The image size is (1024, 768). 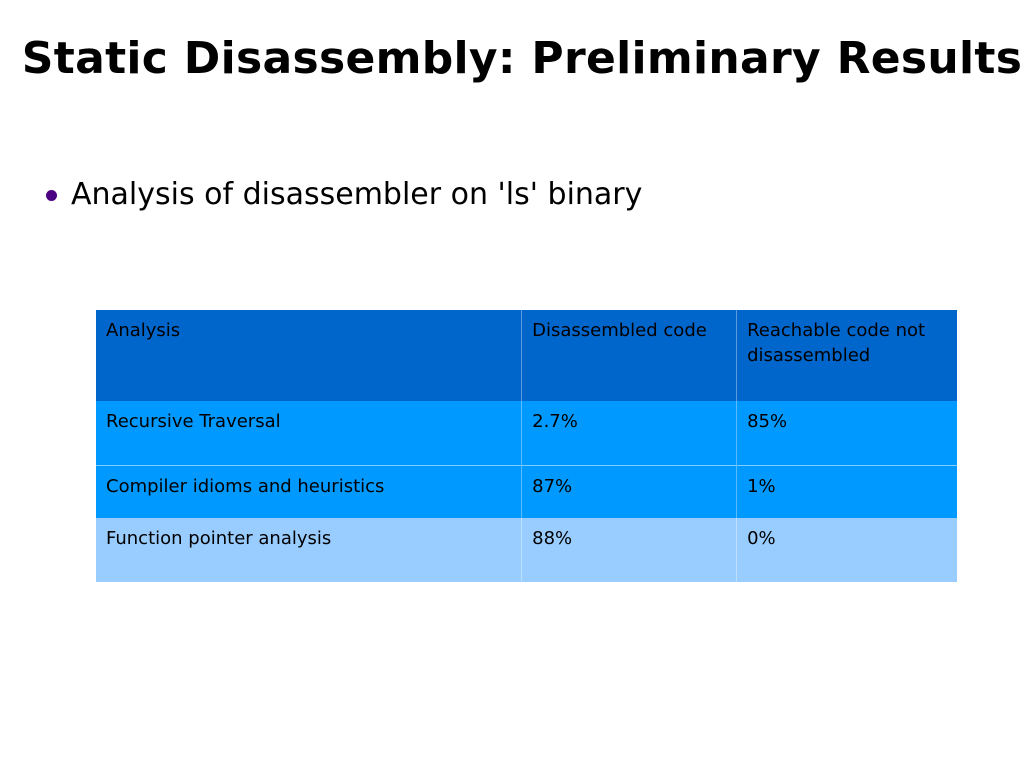 I want to click on table-cell-not-disassembled: 1%, so click(x=846, y=491).